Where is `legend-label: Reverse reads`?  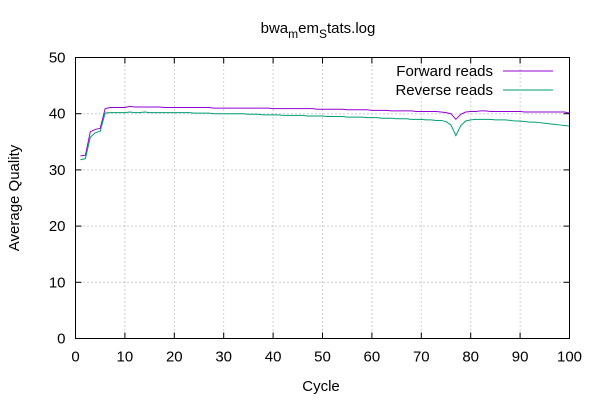 legend-label: Reverse reads is located at coordinates (444, 90).